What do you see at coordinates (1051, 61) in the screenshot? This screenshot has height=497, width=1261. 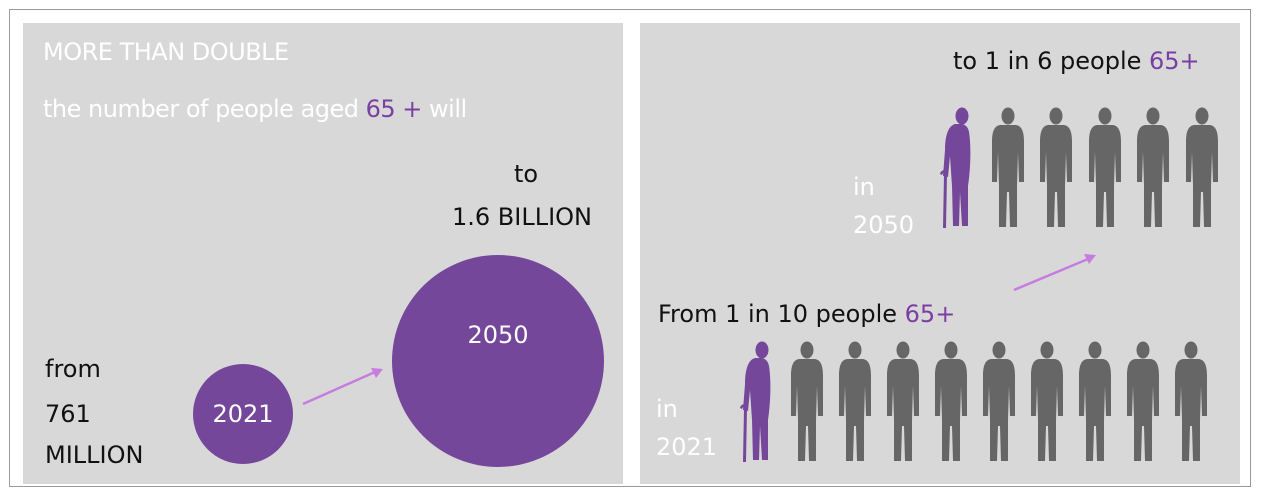 I see `caption-2050-text: to 1 in 6 people` at bounding box center [1051, 61].